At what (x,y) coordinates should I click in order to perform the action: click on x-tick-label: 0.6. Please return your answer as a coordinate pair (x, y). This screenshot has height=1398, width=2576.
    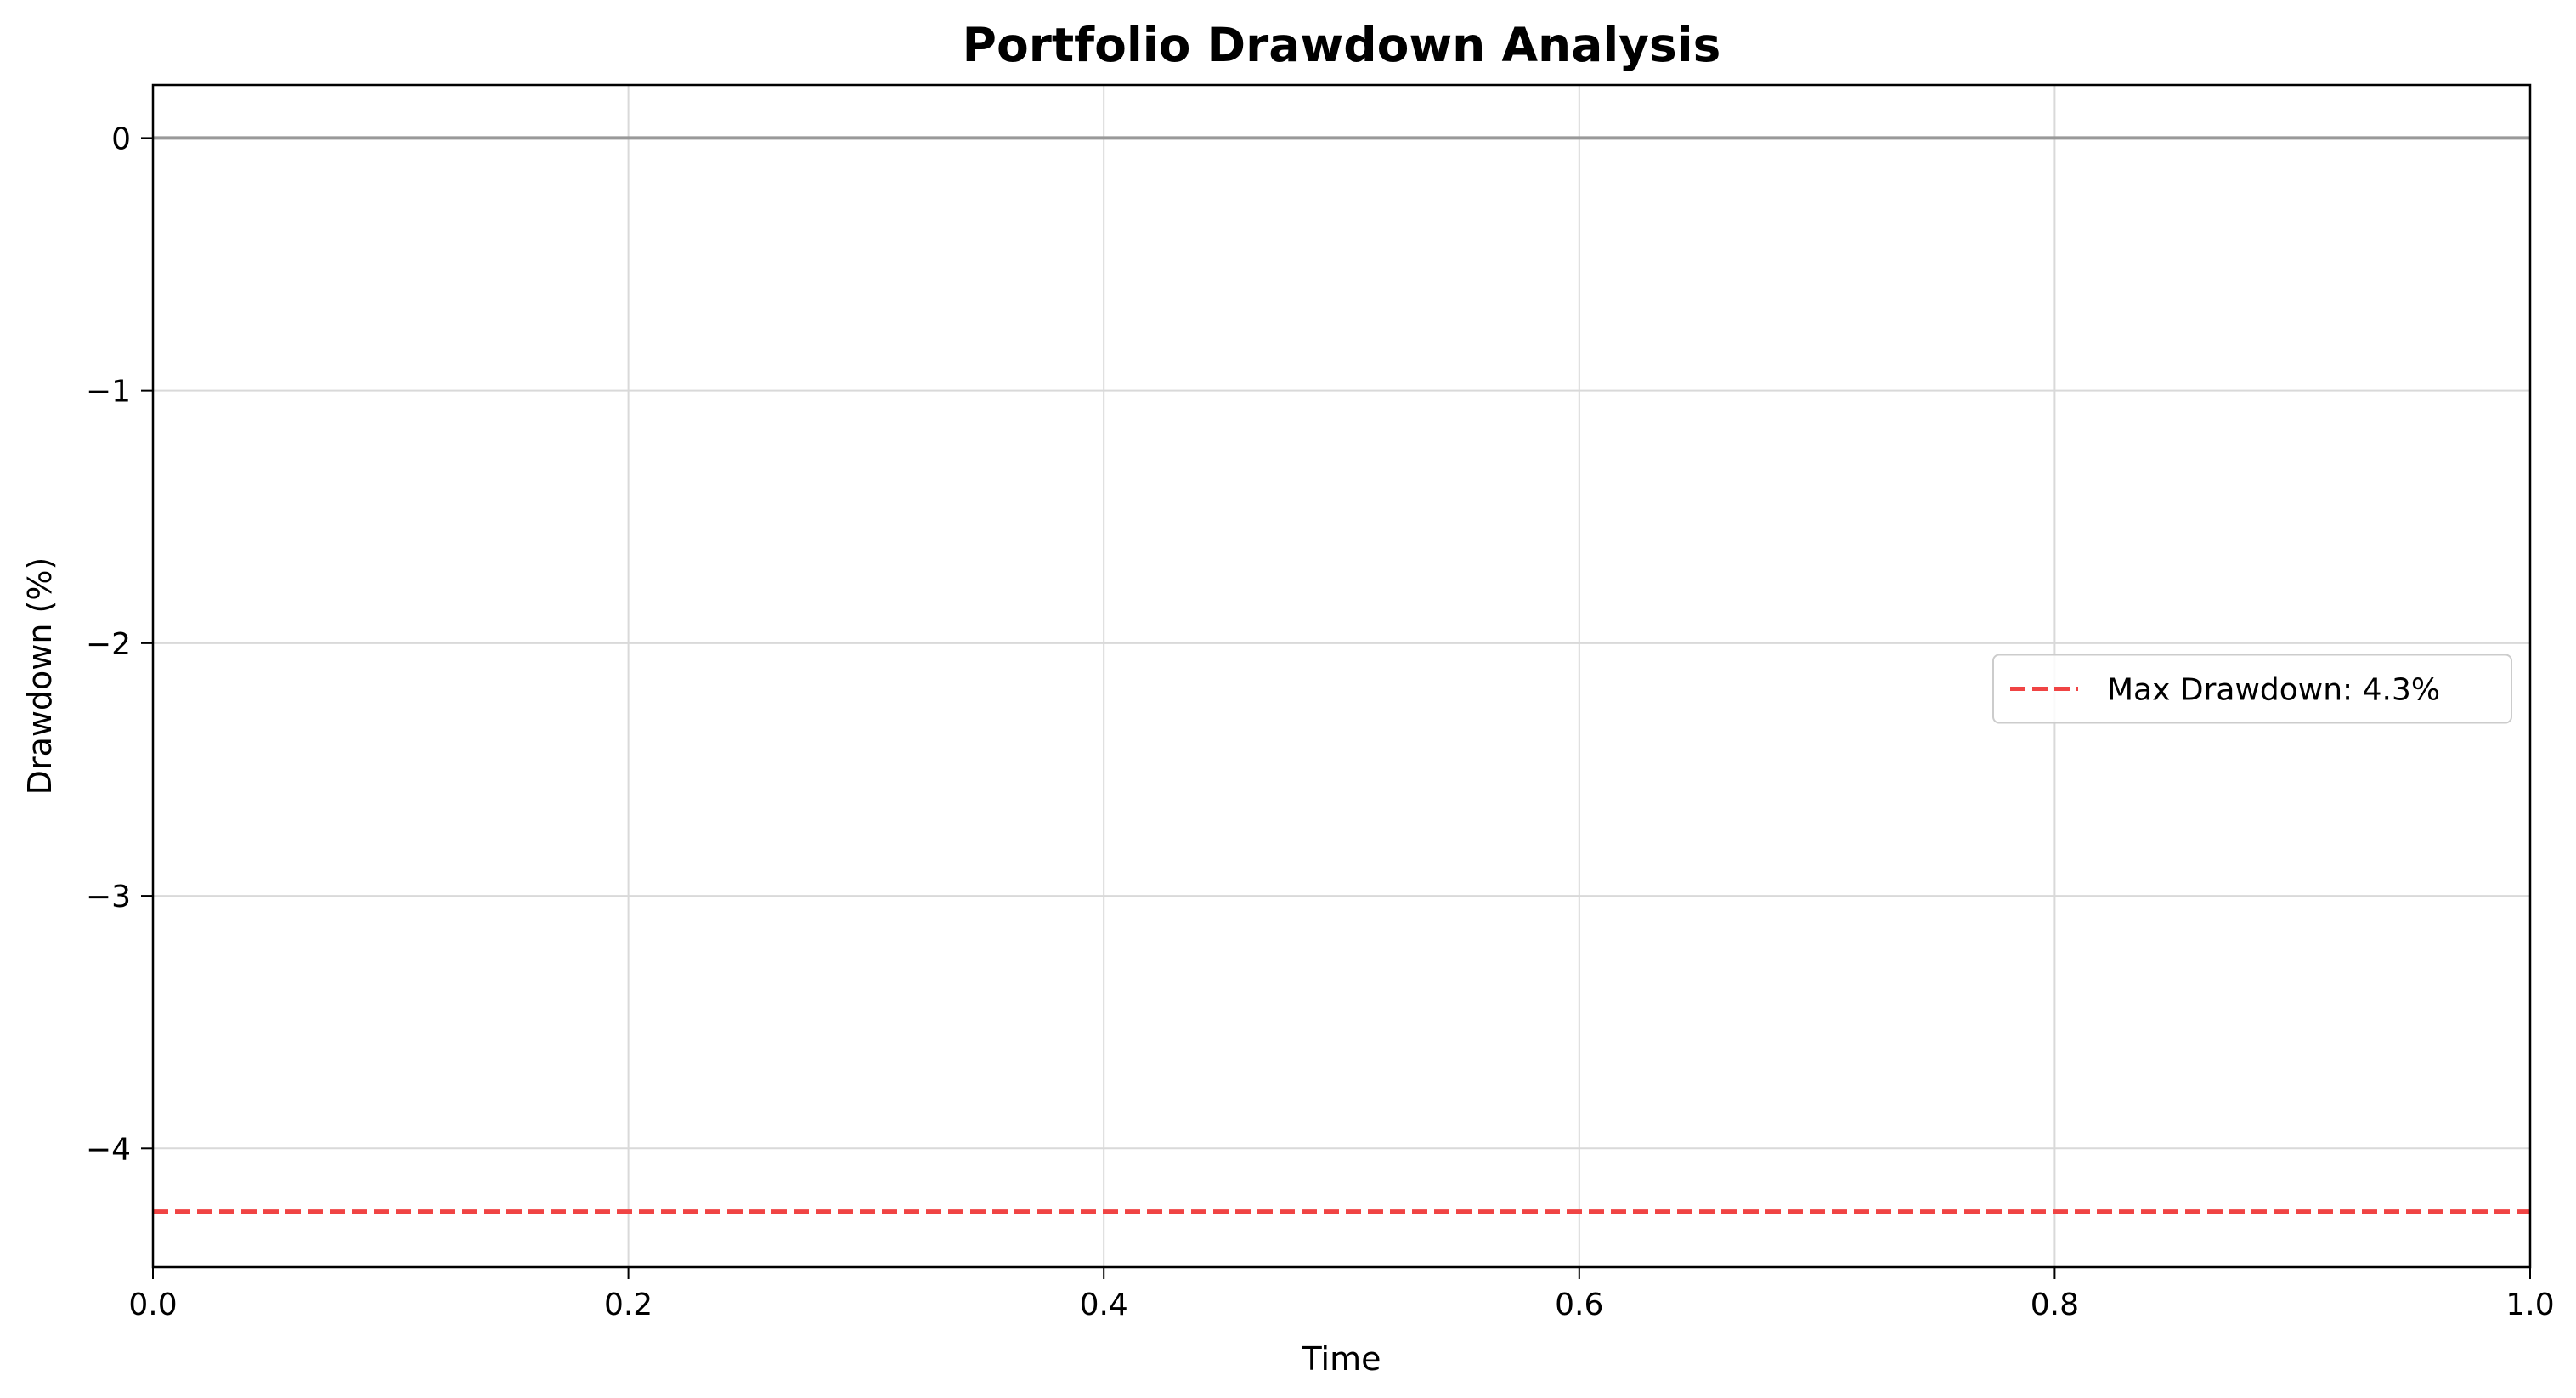
    Looking at the image, I should click on (1579, 1305).